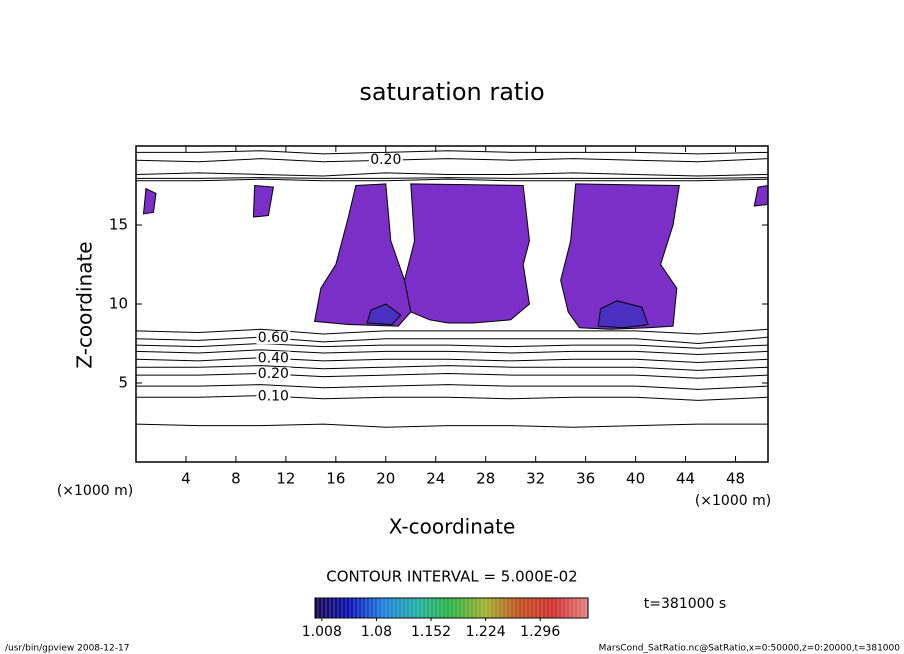 The image size is (904, 654). I want to click on x-tick-label: 20, so click(385, 479).